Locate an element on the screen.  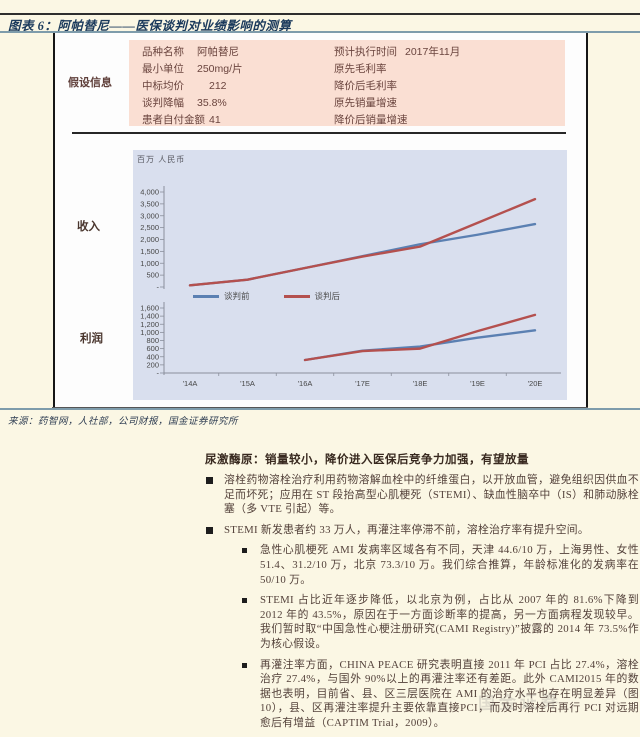
figure-bottom-rule is located at coordinates (320, 409).